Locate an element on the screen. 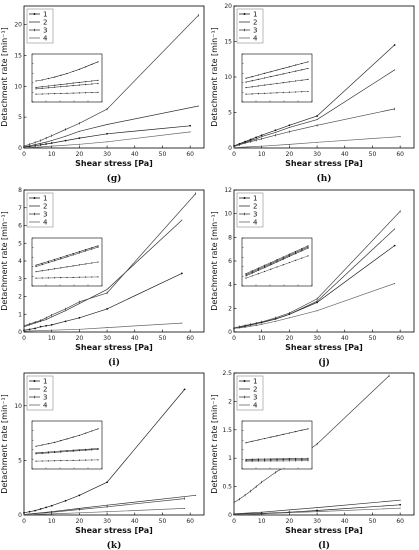 This screenshot has width=419, height=550. y-tick-label: 2 is located at coordinates (230, 401).